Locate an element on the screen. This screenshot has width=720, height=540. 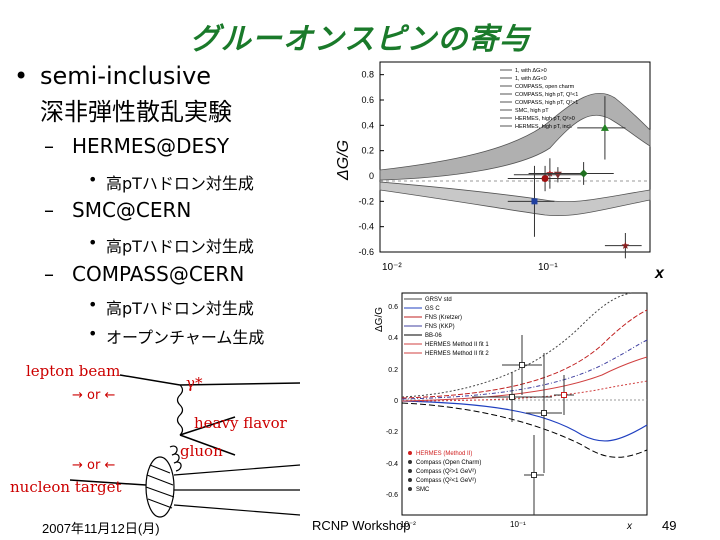
curve-fns-kretzer is located at coordinates (524, 354).